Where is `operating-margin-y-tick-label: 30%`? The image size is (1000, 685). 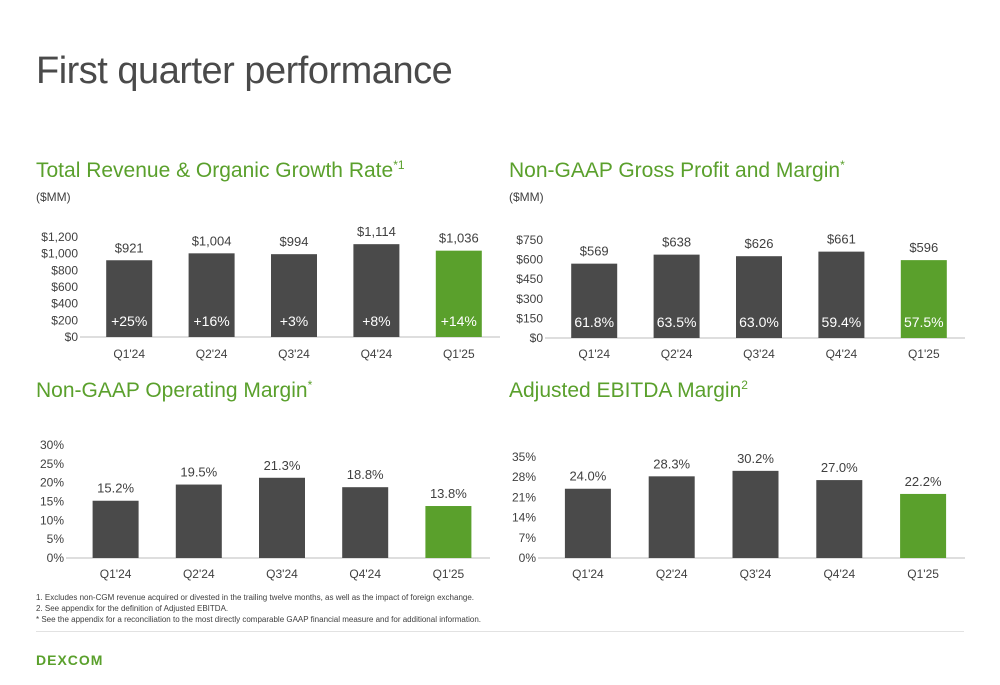 operating-margin-y-tick-label: 30% is located at coordinates (52, 445).